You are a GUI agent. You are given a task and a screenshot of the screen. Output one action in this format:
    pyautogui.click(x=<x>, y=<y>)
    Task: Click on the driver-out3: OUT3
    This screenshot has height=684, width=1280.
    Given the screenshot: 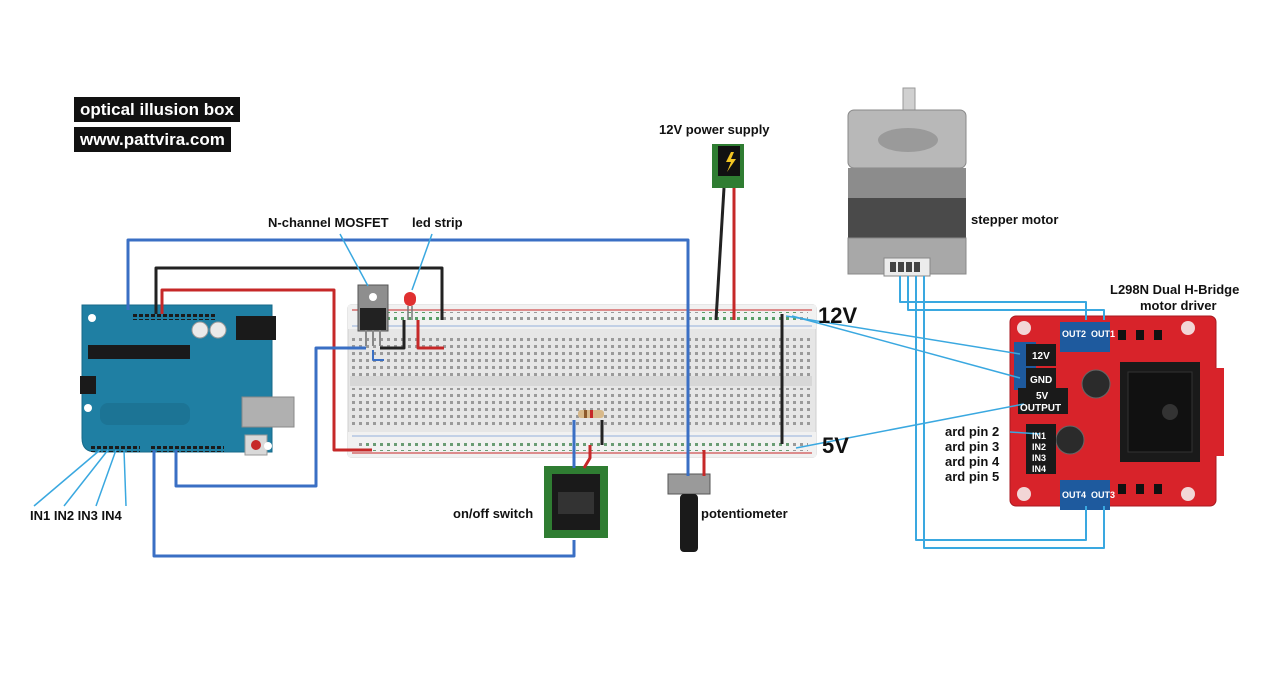 What is the action you would take?
    pyautogui.click(x=1103, y=495)
    